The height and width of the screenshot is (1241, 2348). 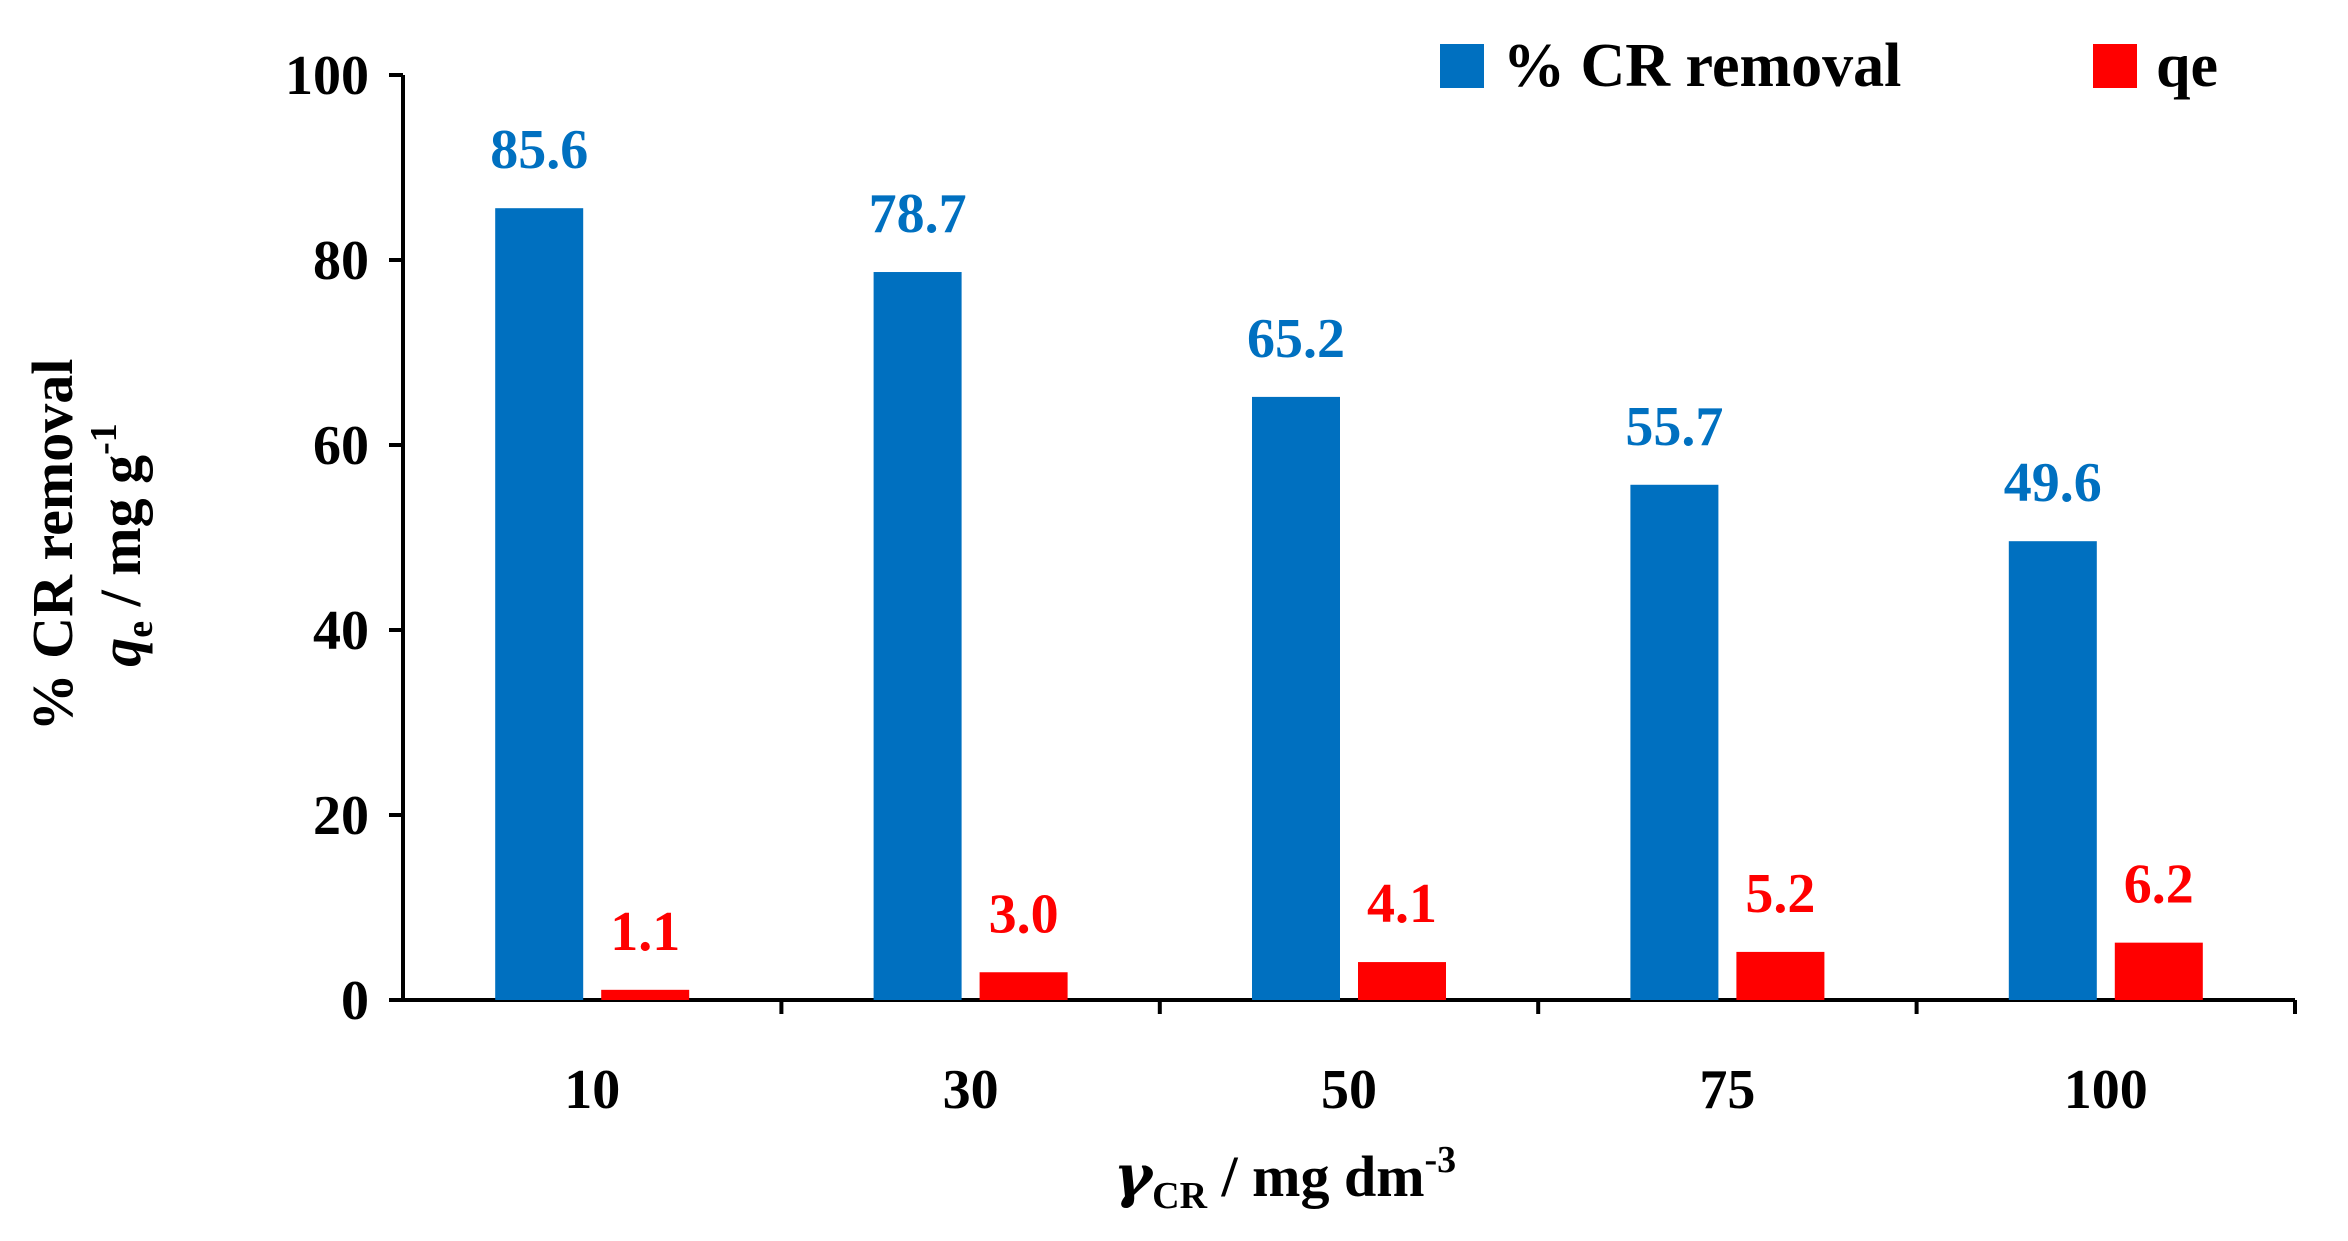 What do you see at coordinates (1430, 1060) in the screenshot?
I see `x-ticks: 10 30 50 75 100` at bounding box center [1430, 1060].